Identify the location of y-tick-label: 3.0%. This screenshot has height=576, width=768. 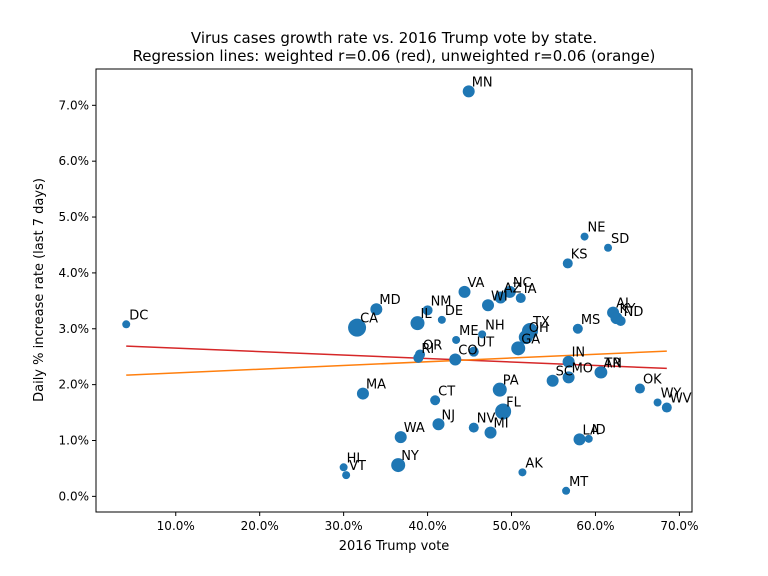
(74, 329).